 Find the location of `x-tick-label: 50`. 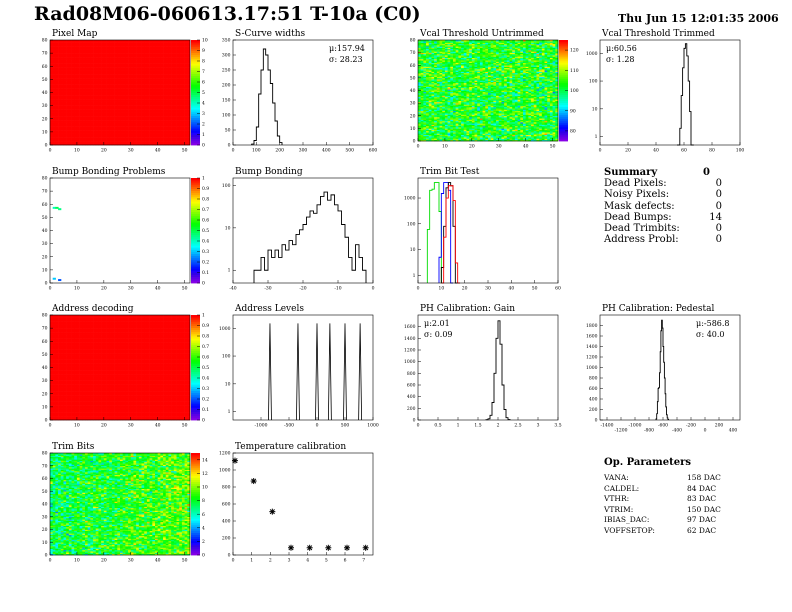

x-tick-label: 50 is located at coordinates (185, 151).